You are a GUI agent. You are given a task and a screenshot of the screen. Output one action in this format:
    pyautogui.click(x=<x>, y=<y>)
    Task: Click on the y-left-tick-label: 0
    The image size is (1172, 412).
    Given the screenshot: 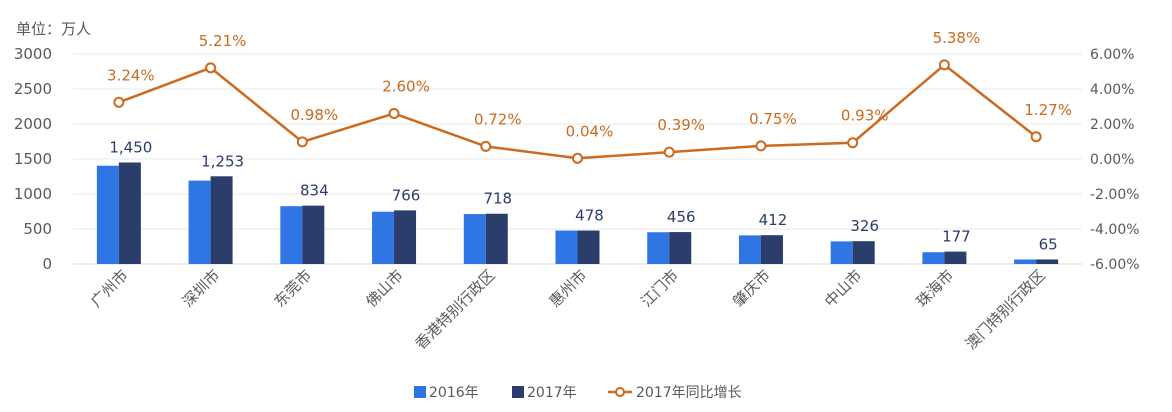 What is the action you would take?
    pyautogui.click(x=47, y=264)
    